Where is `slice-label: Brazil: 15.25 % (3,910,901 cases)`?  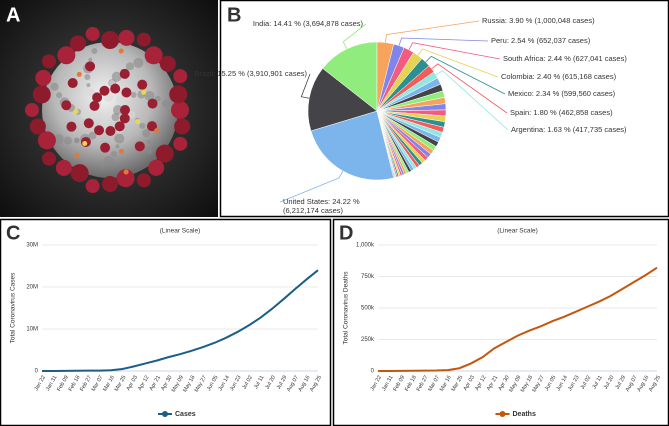 slice-label: Brazil: 15.25 % (3,910,901 cases) is located at coordinates (250, 73).